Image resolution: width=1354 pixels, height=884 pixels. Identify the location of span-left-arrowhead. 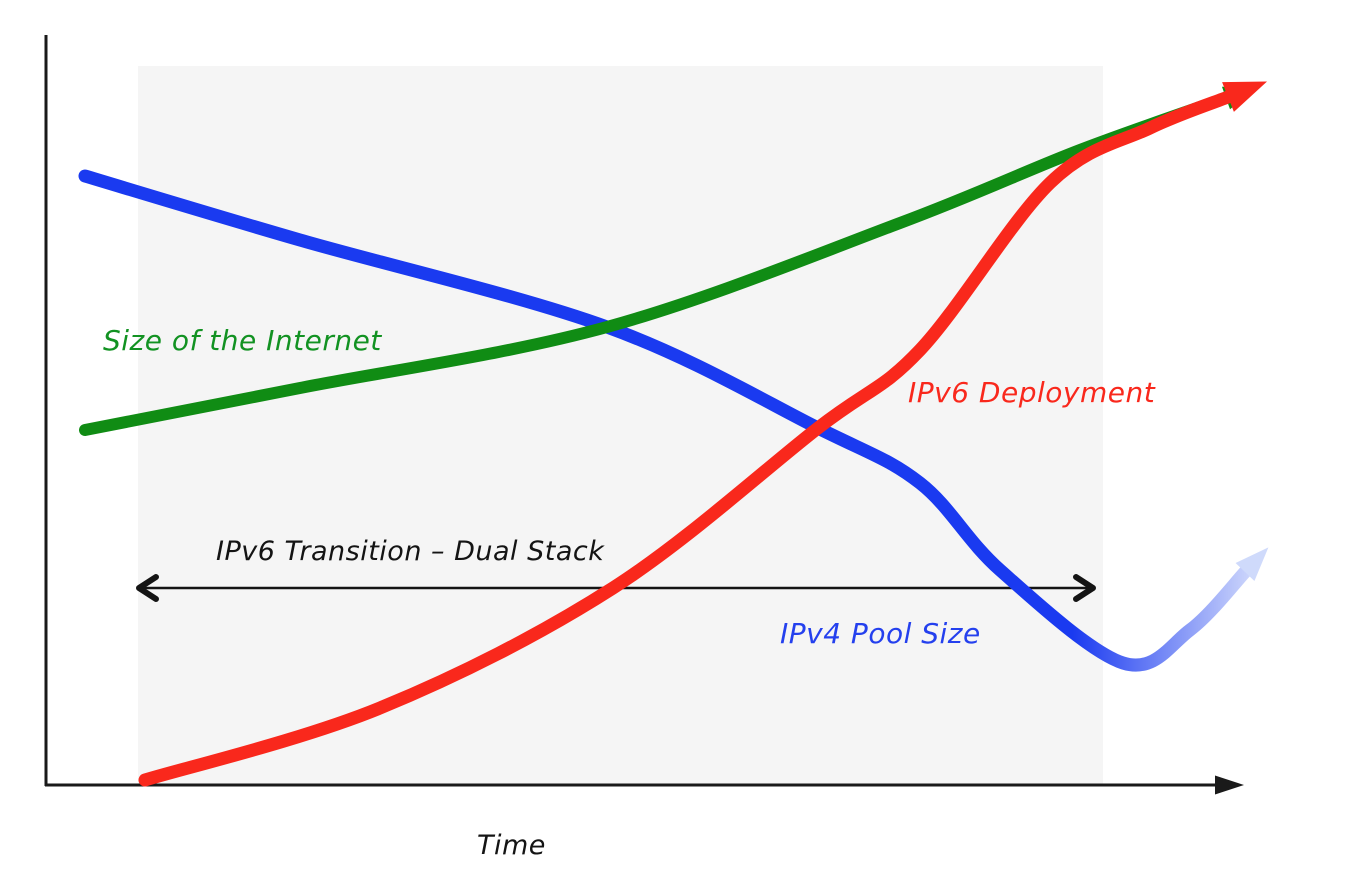
(147, 588).